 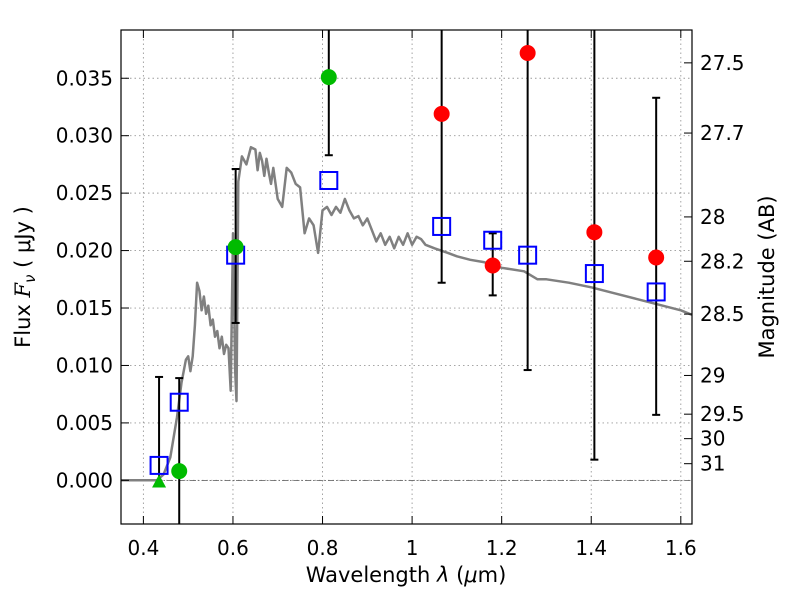 What do you see at coordinates (25, 277) in the screenshot?
I see `y-axis-label: Flux Fν ( μJy )` at bounding box center [25, 277].